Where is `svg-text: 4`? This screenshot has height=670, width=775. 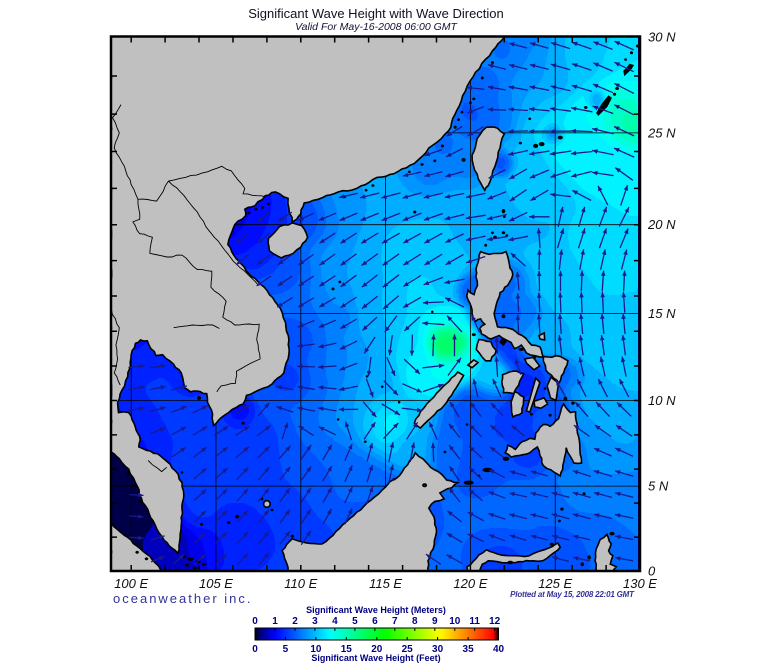 svg-text: 4 is located at coordinates (335, 621).